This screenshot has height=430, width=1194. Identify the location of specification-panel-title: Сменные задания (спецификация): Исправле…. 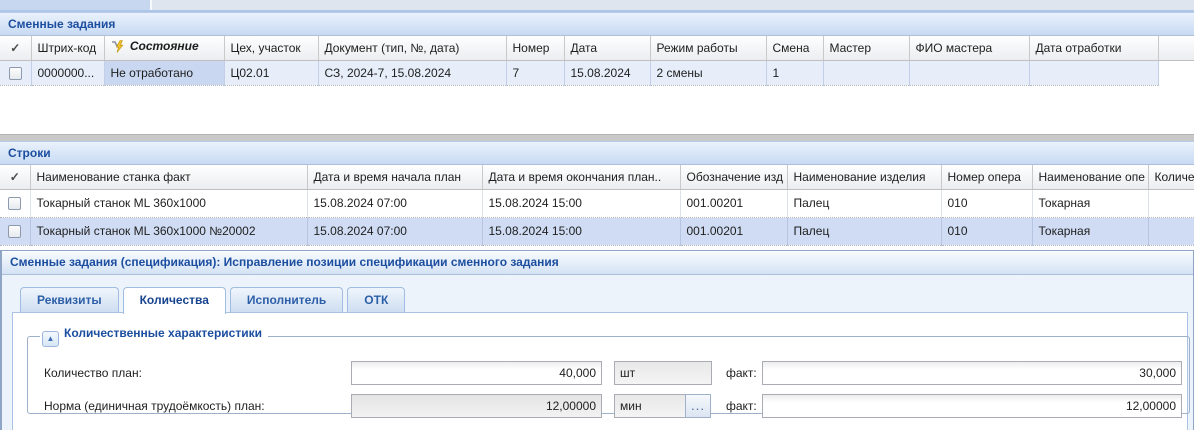
(597, 263).